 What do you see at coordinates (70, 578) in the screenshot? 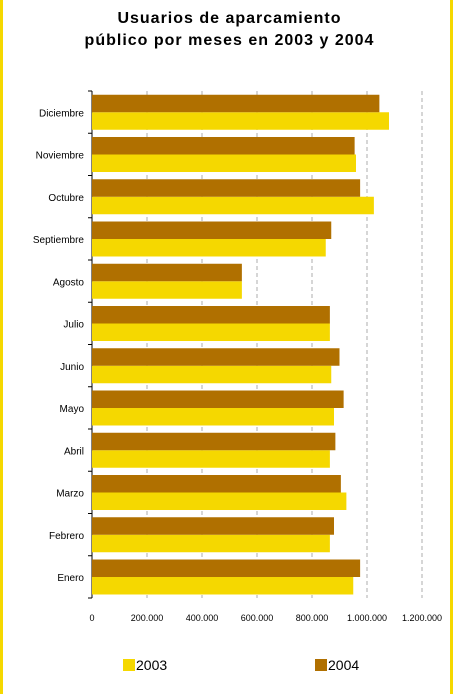
I see `category-label-enero: Enero` at bounding box center [70, 578].